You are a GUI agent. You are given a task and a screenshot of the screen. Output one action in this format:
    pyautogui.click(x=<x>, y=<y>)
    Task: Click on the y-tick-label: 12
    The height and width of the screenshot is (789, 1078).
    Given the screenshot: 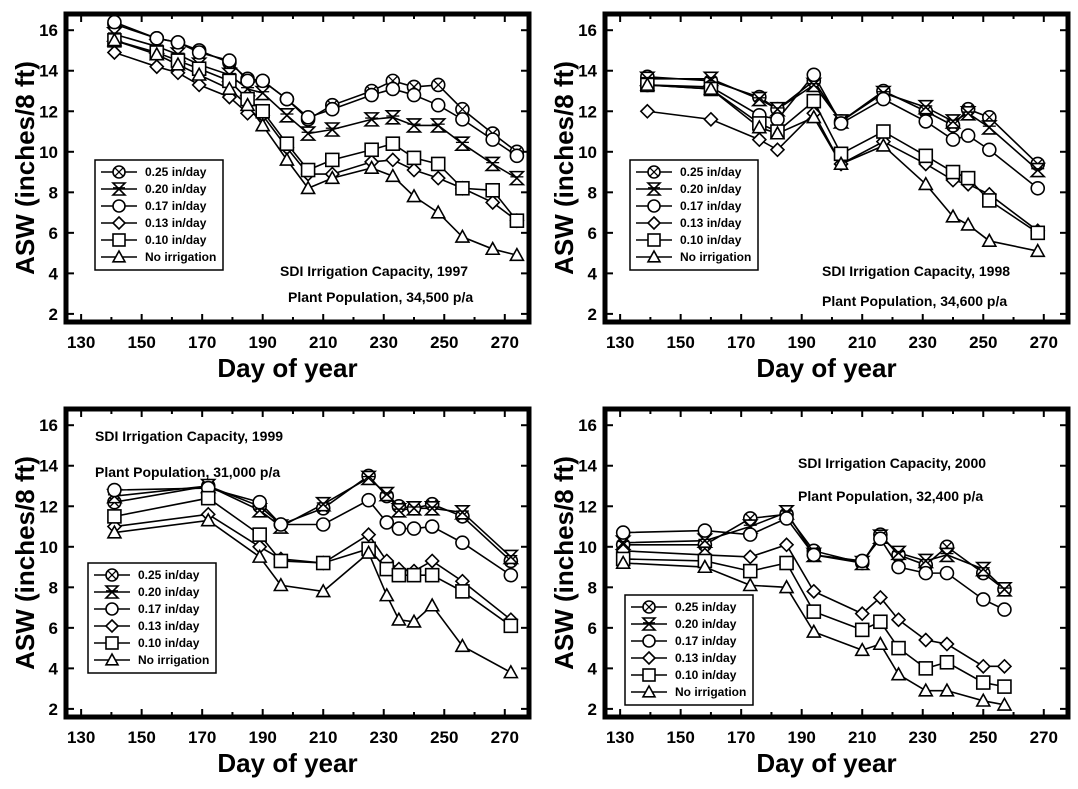 What is the action you would take?
    pyautogui.click(x=587, y=506)
    